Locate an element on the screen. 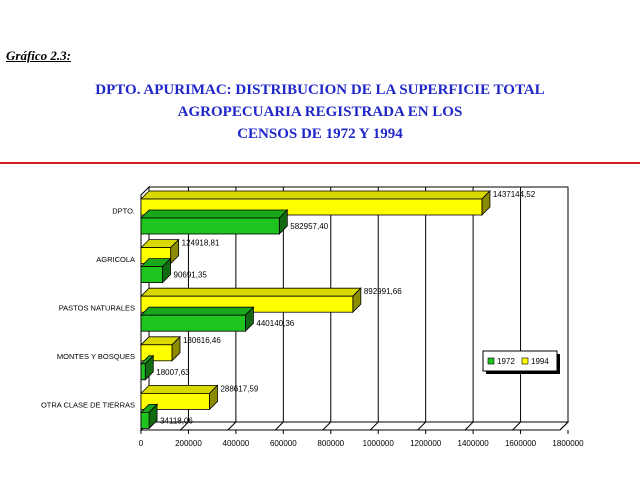 The image size is (640, 480). x-tick-label: 1800000 is located at coordinates (568, 443).